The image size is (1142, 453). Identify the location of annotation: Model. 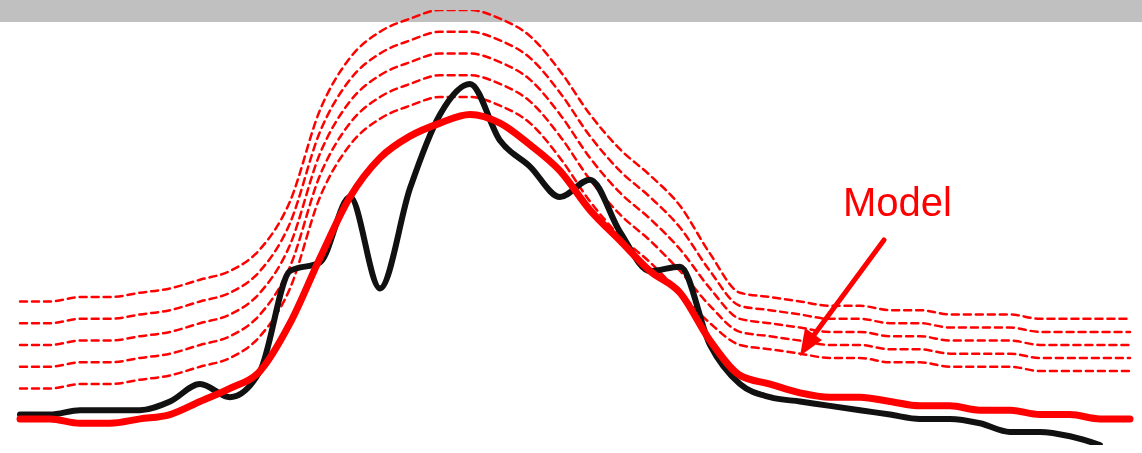
(897, 202).